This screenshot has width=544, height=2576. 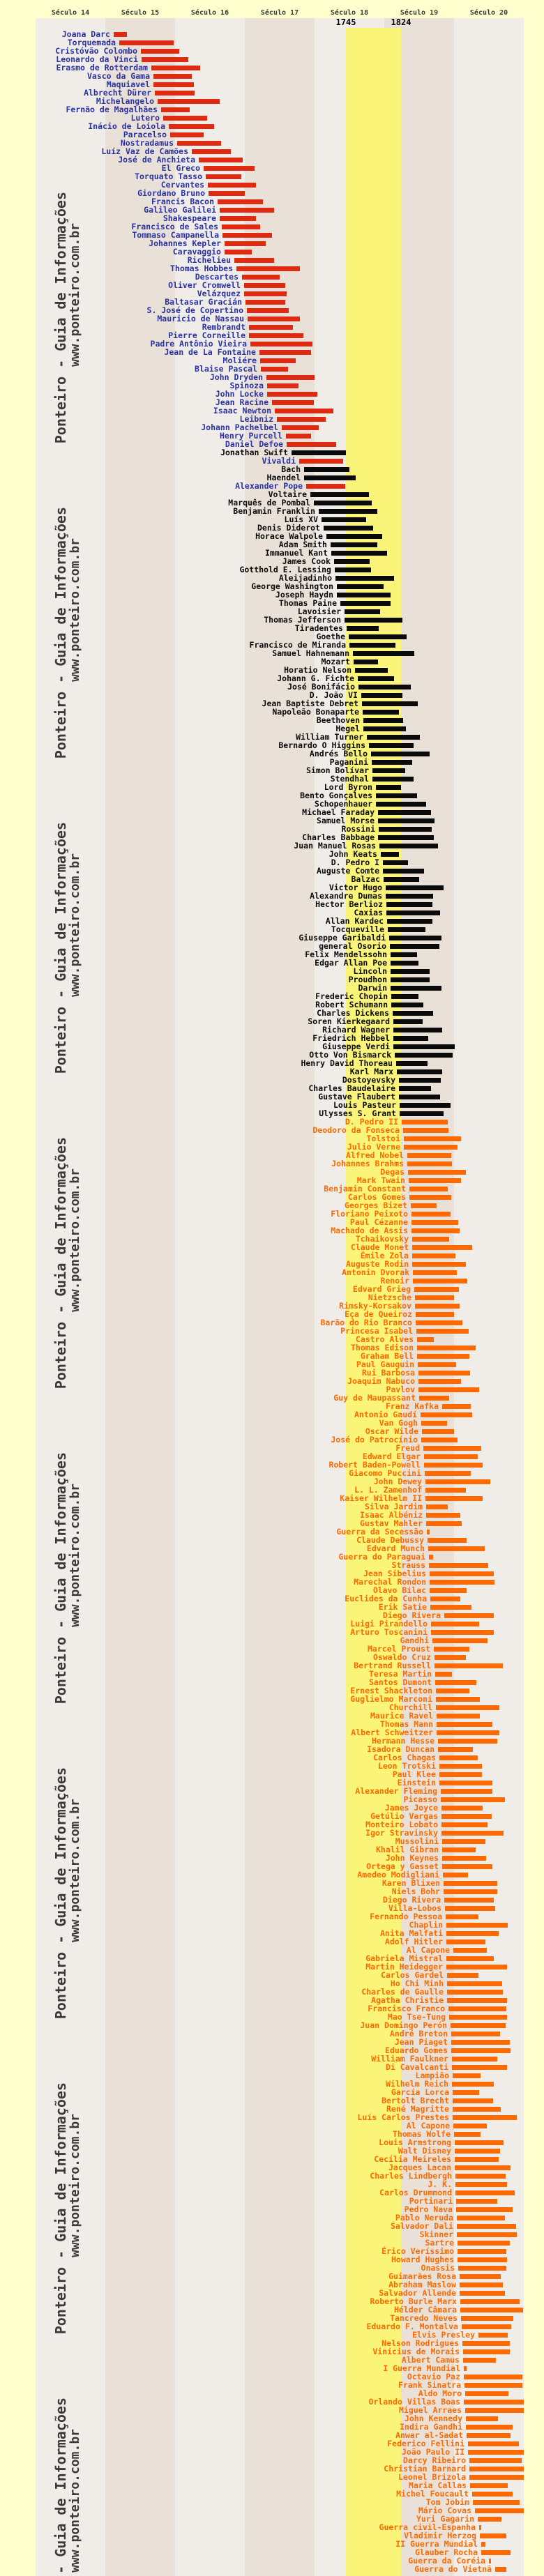 What do you see at coordinates (374, 1465) in the screenshot?
I see `person-label: Robert Baden-Powell` at bounding box center [374, 1465].